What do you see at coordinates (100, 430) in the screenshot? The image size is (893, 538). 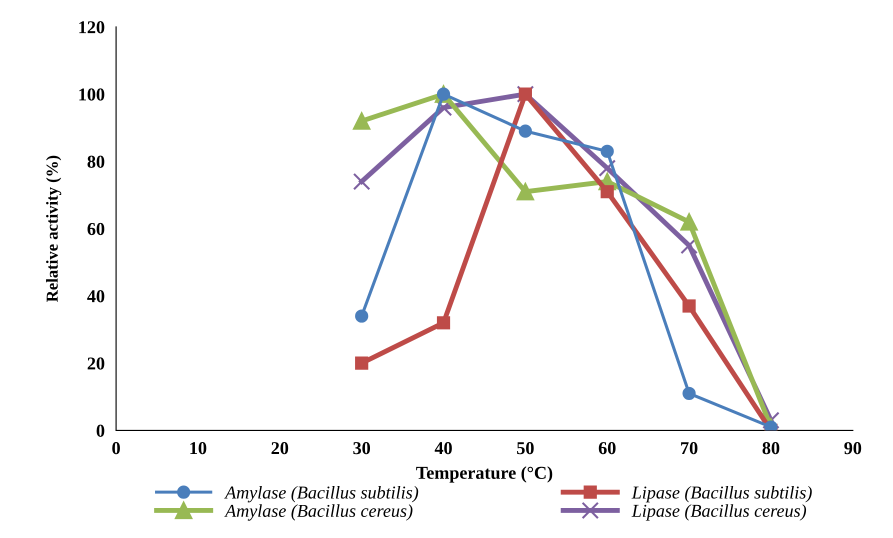 I see `y-tick-label: 0` at bounding box center [100, 430].